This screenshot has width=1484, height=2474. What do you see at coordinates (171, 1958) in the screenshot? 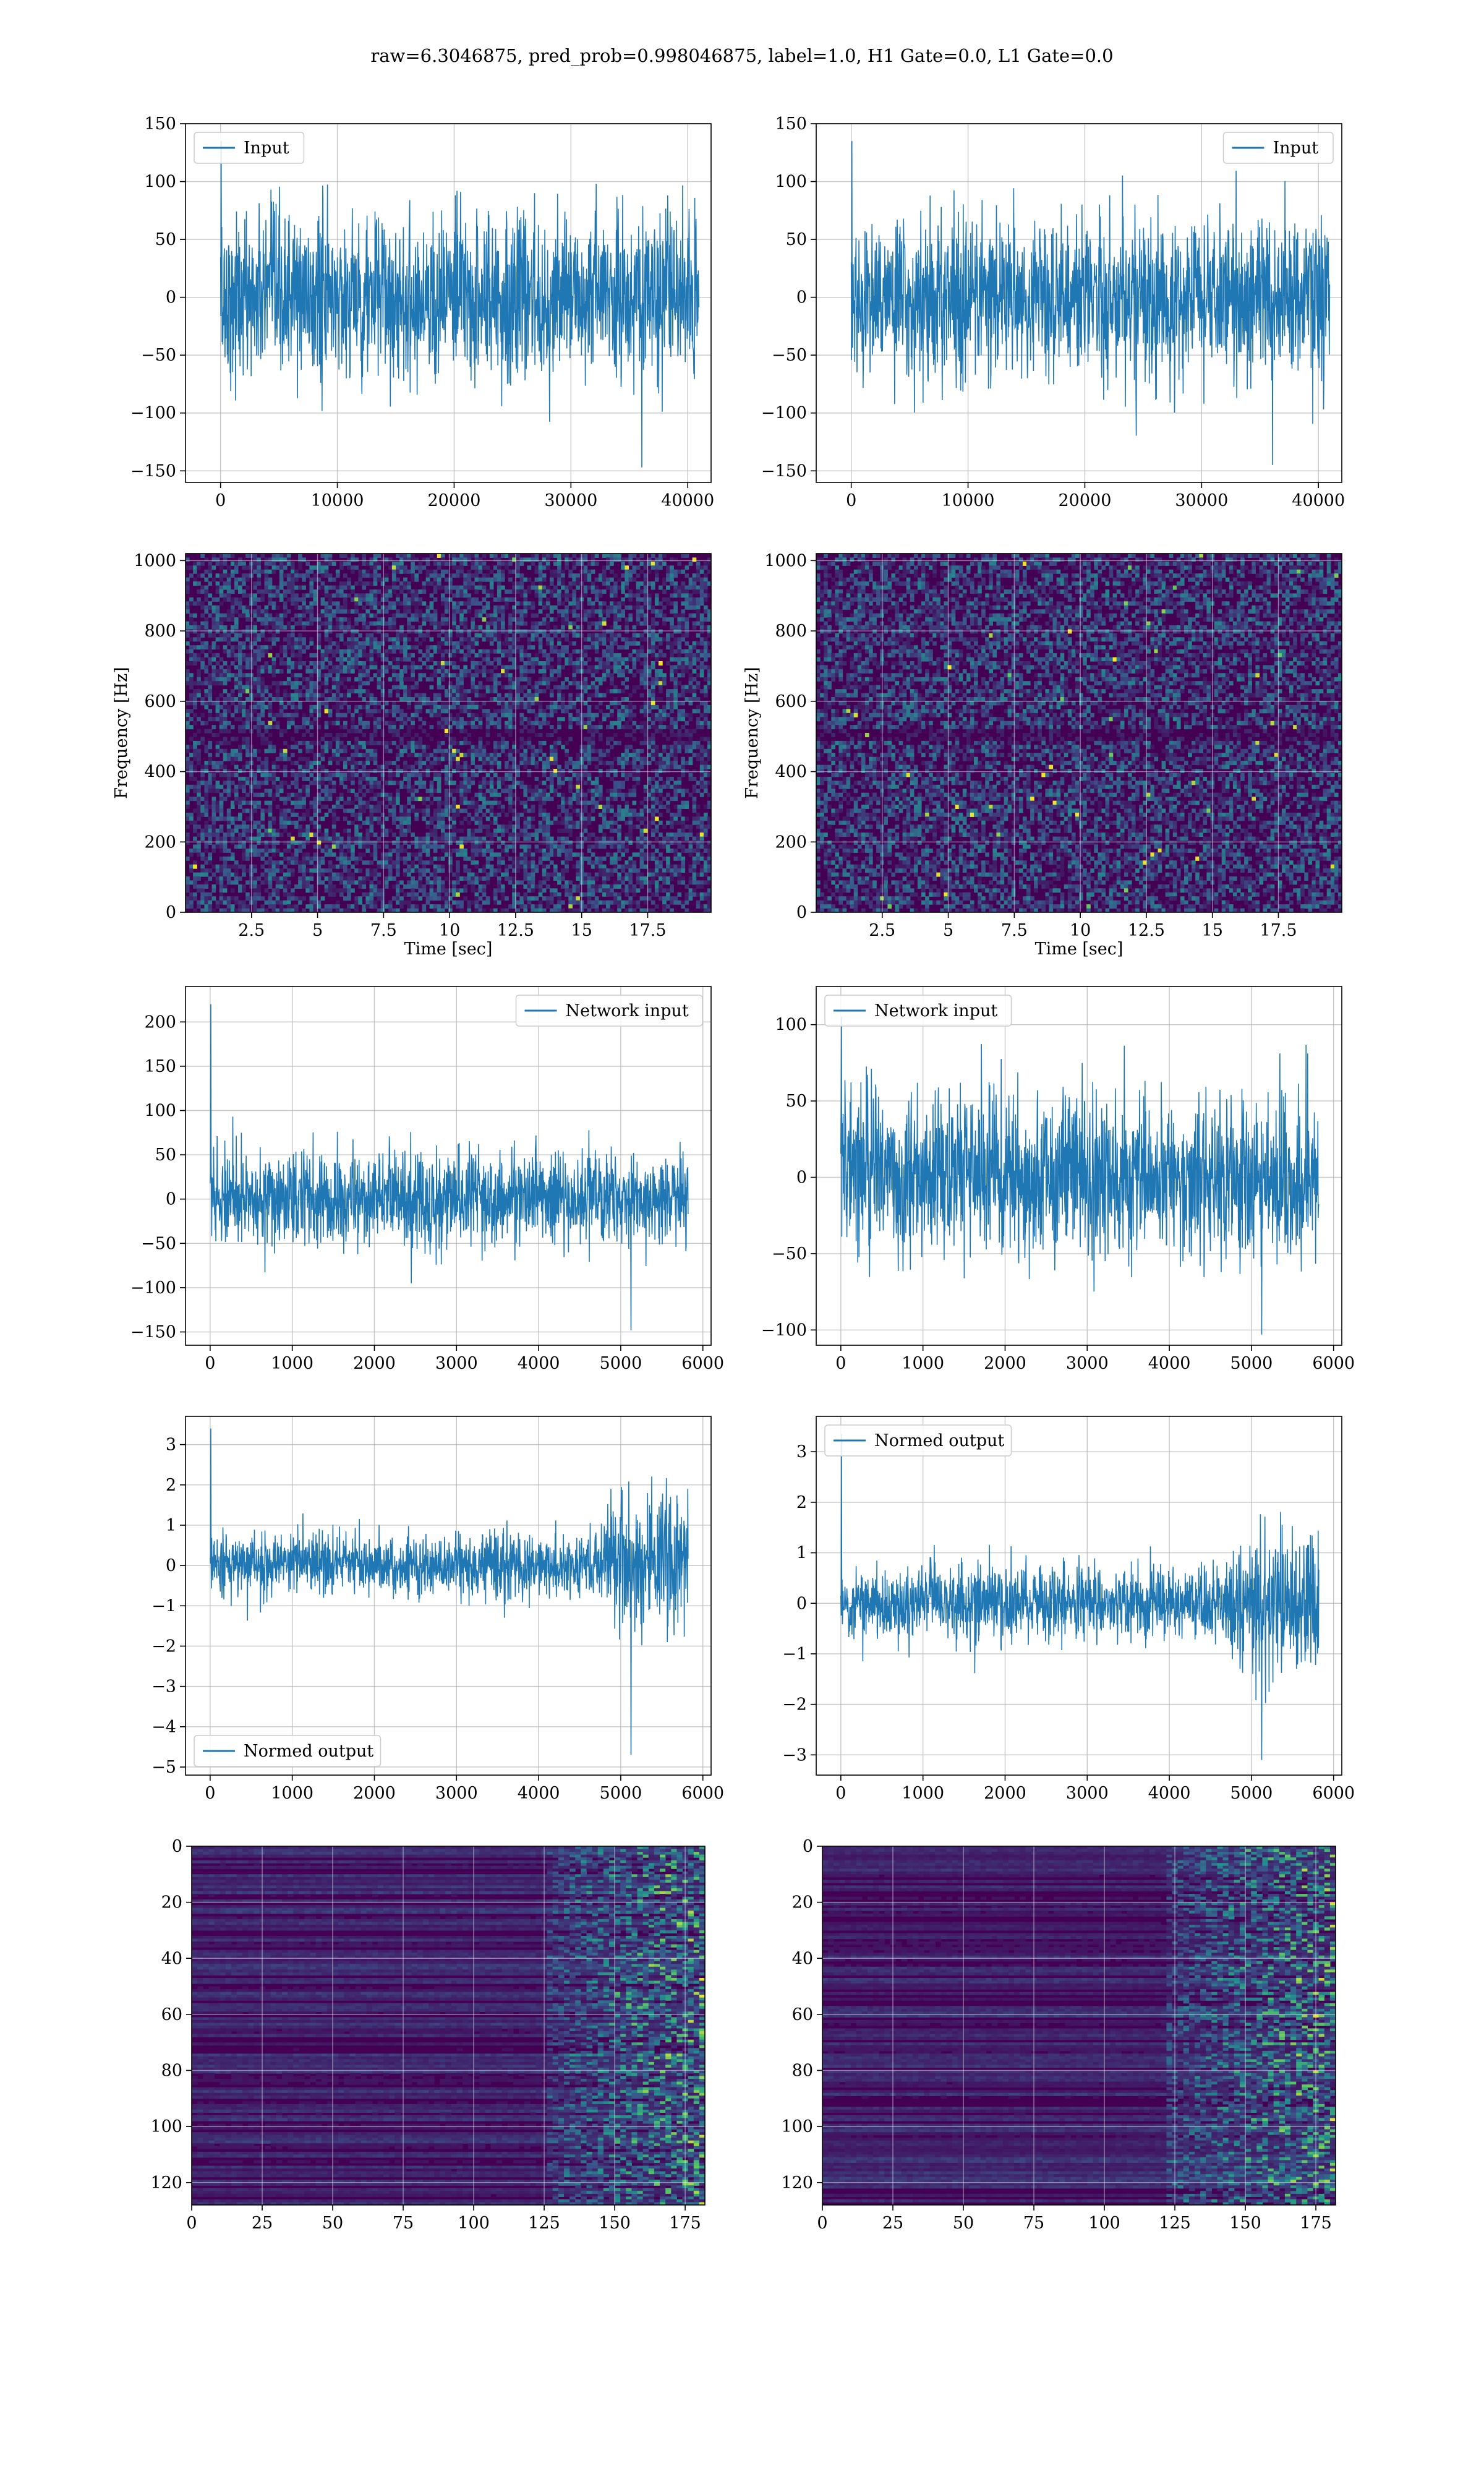
I see `y-tick-label: 40` at bounding box center [171, 1958].